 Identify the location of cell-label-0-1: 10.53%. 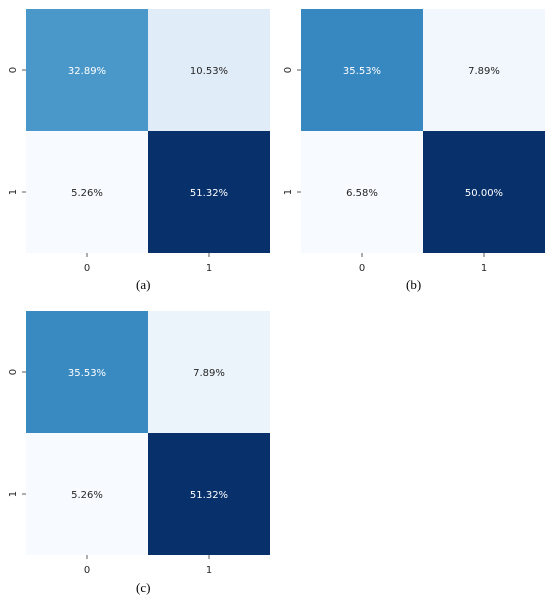
(209, 71).